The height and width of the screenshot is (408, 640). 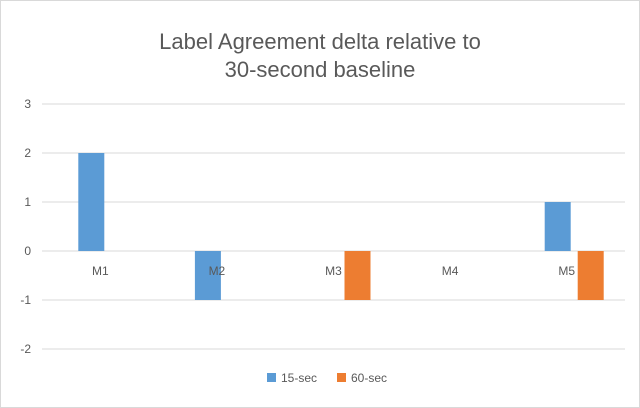 I want to click on x-tick-label: M3, so click(x=333, y=271).